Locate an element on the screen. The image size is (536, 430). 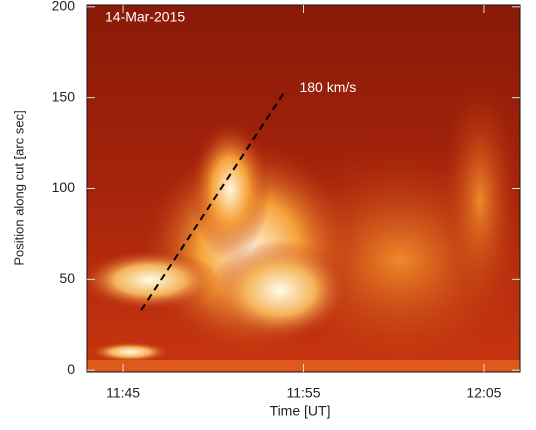
y-tick-label: 50 is located at coordinates (67, 278).